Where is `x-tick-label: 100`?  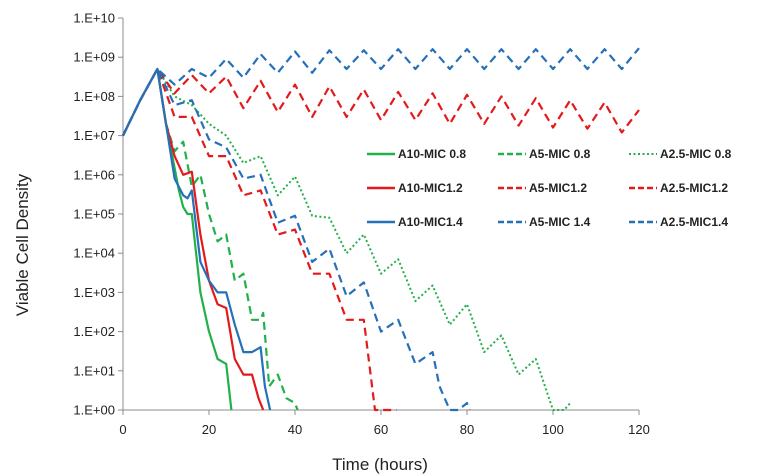 x-tick-label: 100 is located at coordinates (553, 429).